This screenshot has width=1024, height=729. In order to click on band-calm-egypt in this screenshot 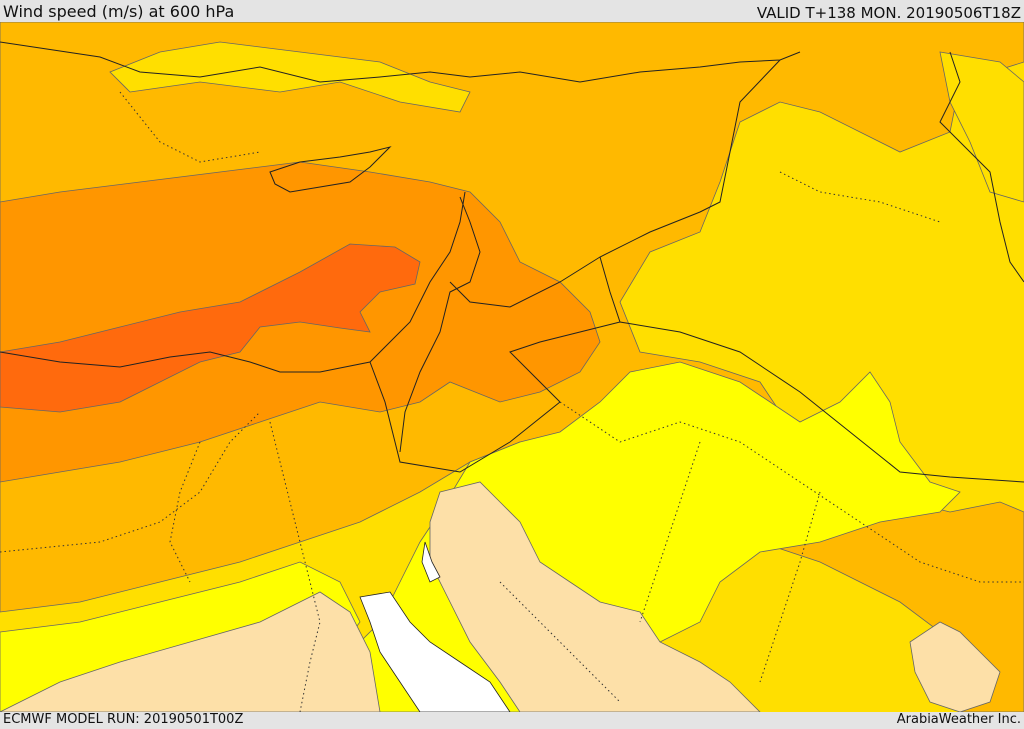, I will do `click(190, 651)`.